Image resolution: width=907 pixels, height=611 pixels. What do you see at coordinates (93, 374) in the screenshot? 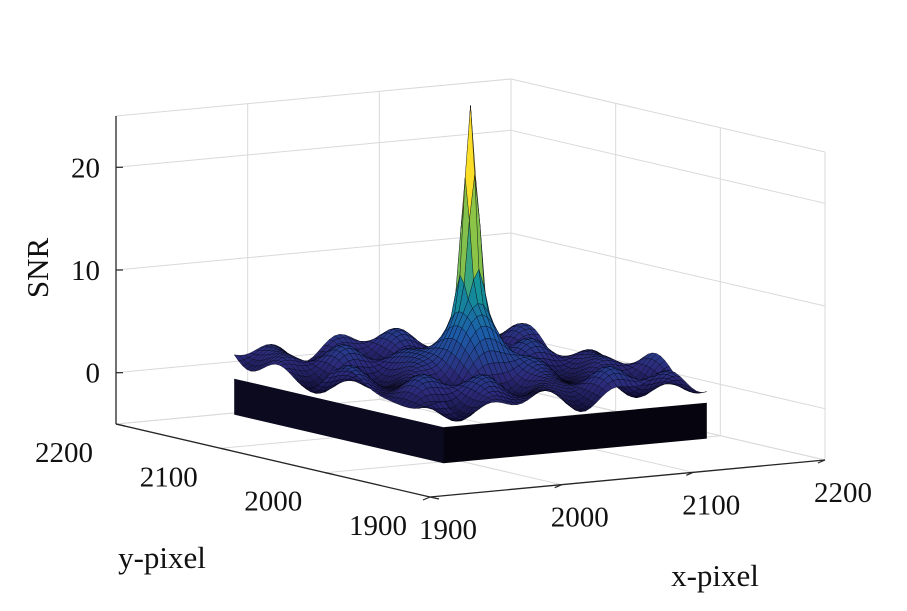
I see `z-tick-label: 0` at bounding box center [93, 374].